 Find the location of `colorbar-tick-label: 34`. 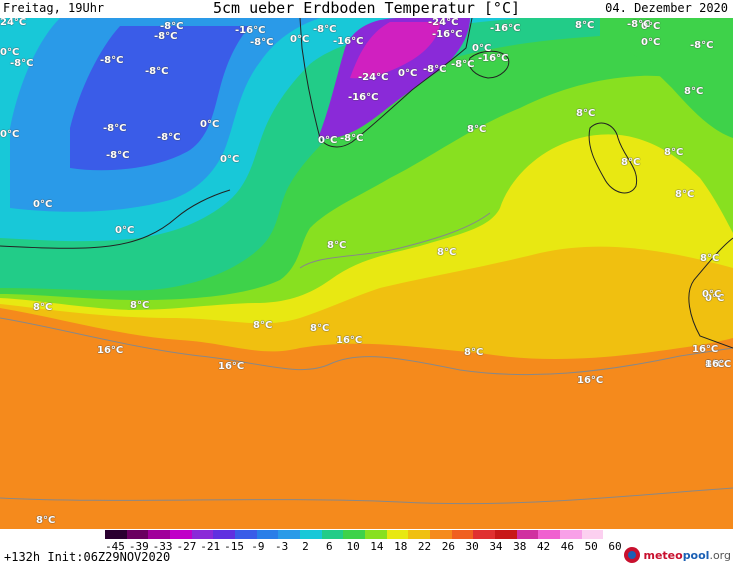

colorbar-tick-label: 34 is located at coordinates (496, 546).